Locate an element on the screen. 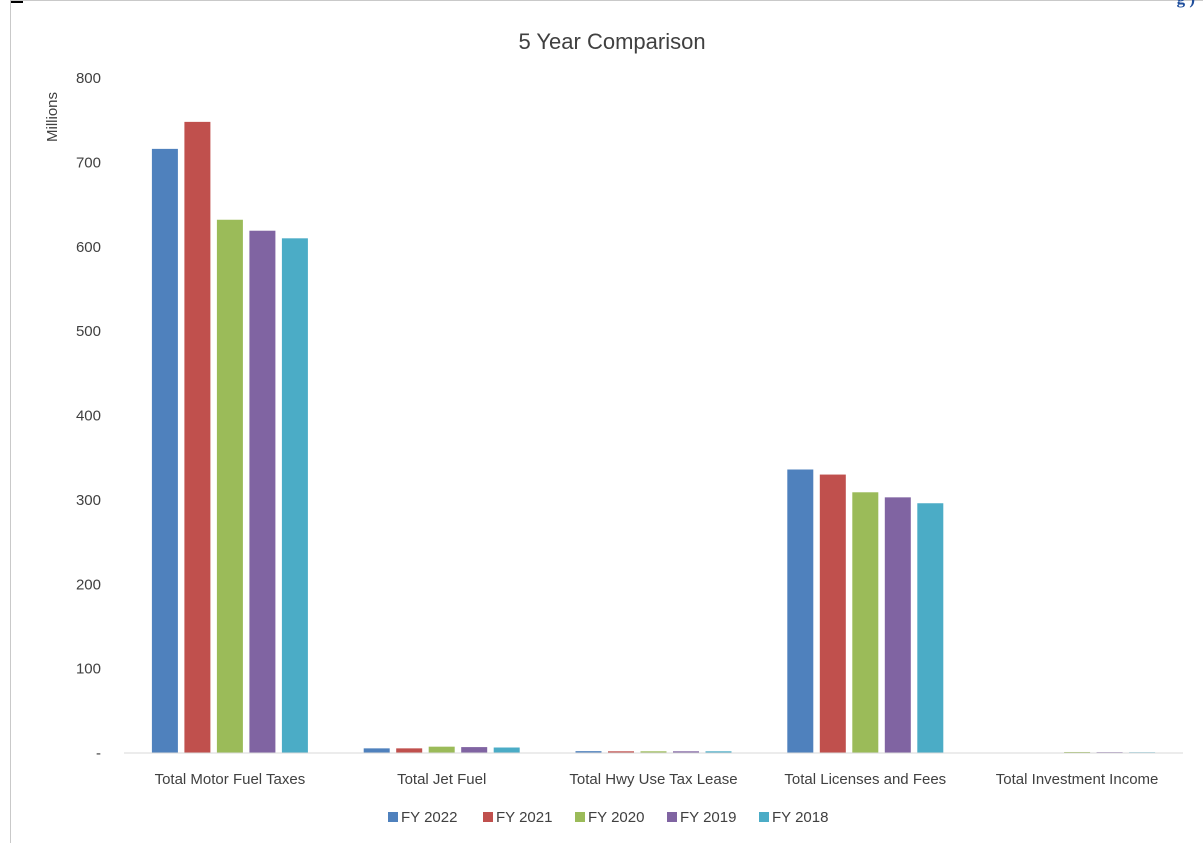  y-axis-label: Millions is located at coordinates (52, 117).